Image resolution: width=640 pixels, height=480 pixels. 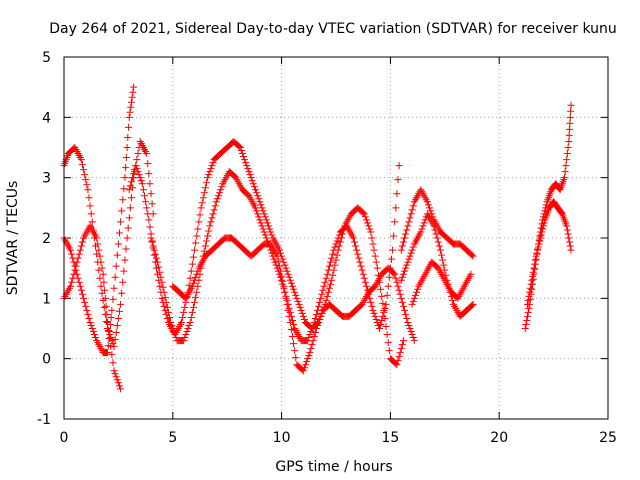 What do you see at coordinates (46, 360) in the screenshot?
I see `y-tick-label: 0` at bounding box center [46, 360].